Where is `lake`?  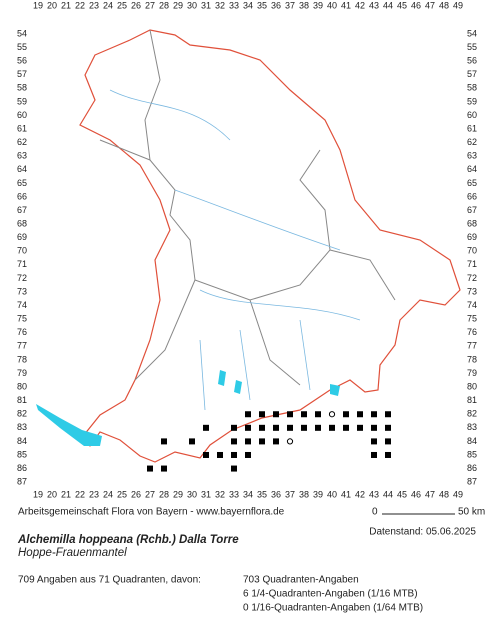 lake is located at coordinates (69, 425).